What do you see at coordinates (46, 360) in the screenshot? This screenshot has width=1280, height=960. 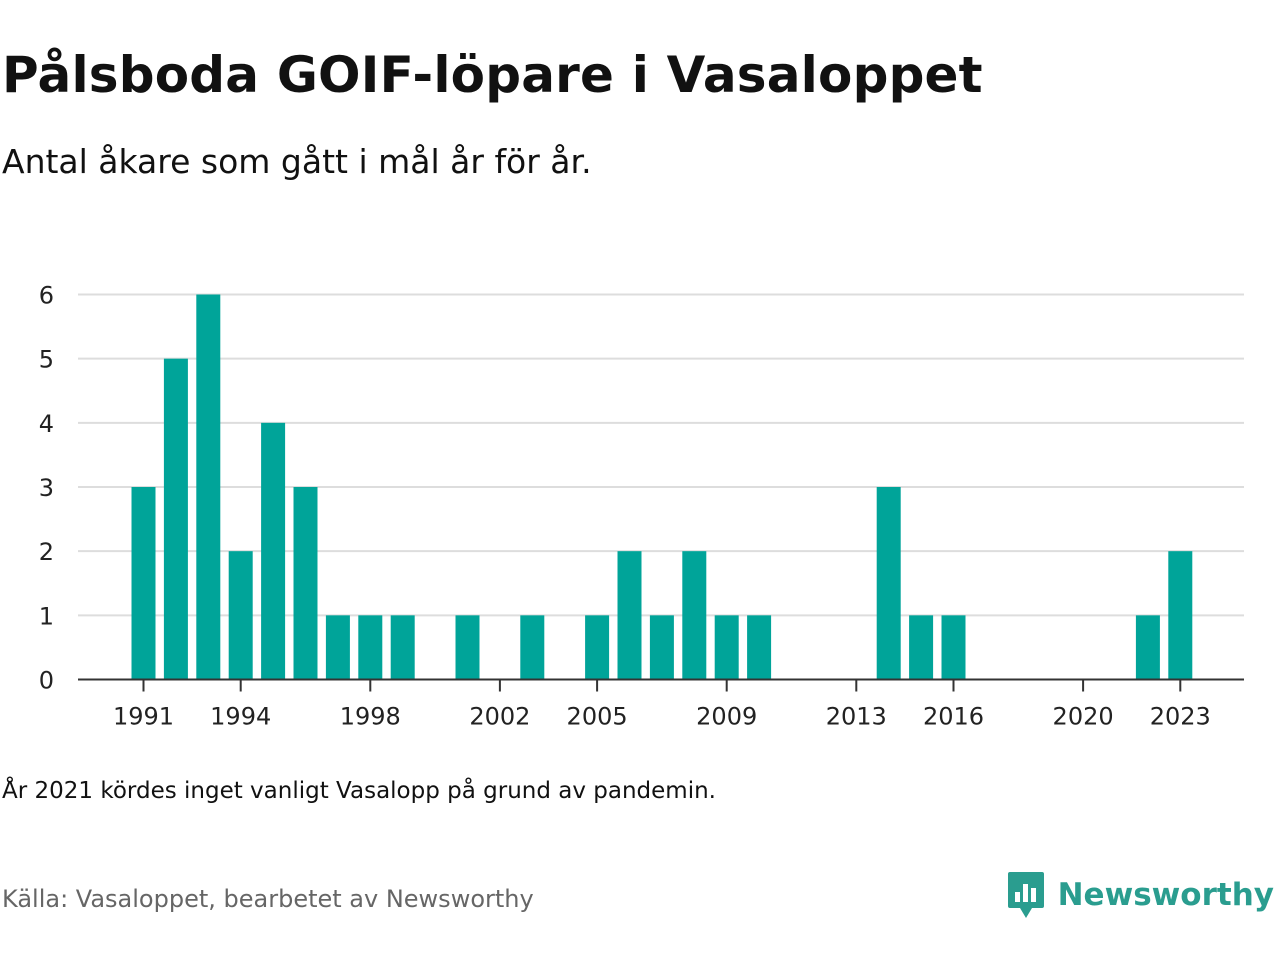 I see `y-tick-label: 5` at bounding box center [46, 360].